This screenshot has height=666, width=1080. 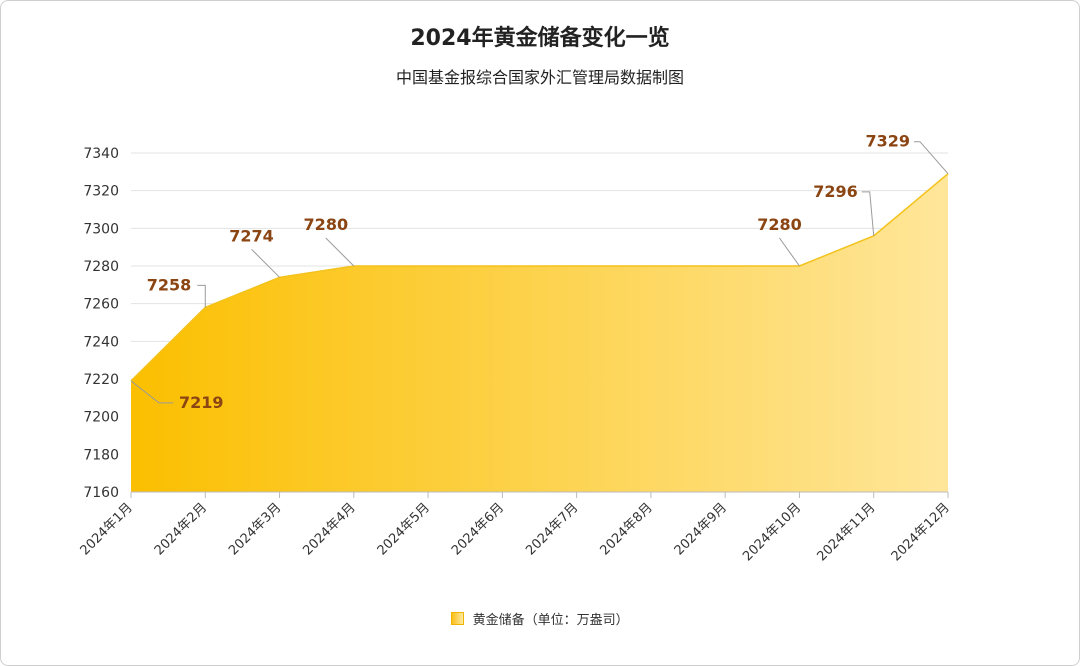 I want to click on x-tick-label: 2024年1月, so click(x=107, y=529).